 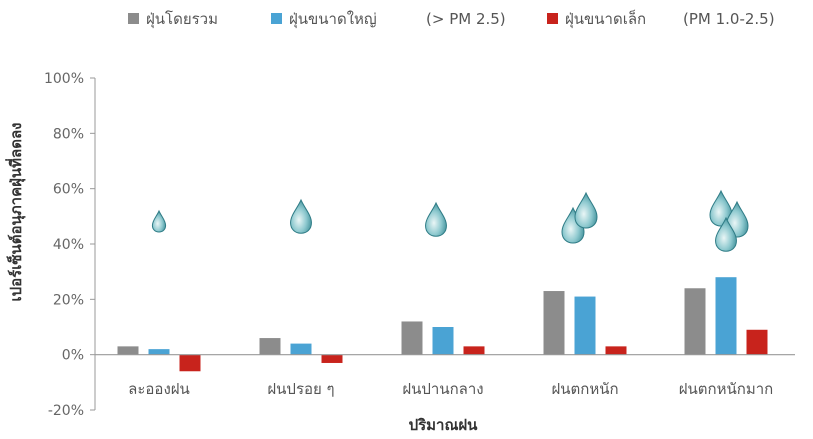 I want to click on y-tick-label: -20%, so click(x=66, y=411).